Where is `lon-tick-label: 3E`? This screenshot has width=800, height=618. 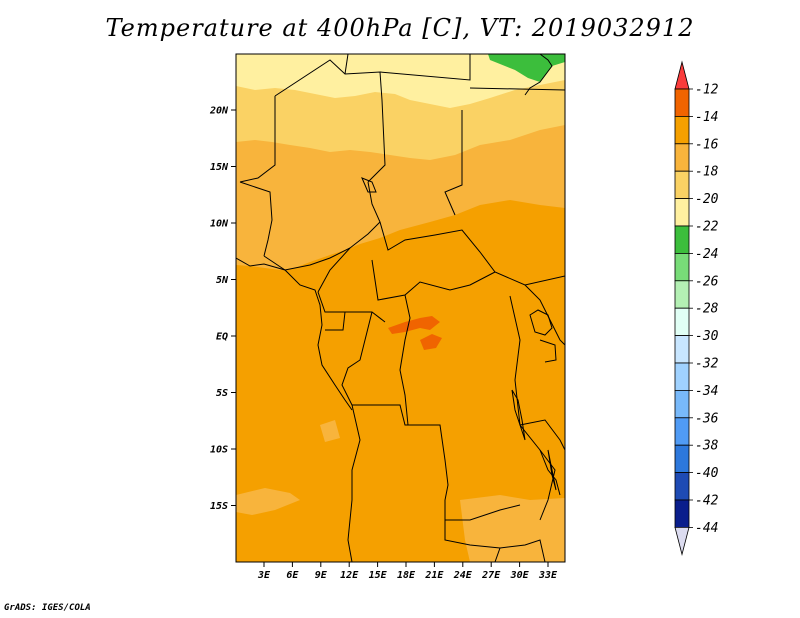 lon-tick-label: 3E is located at coordinates (264, 575).